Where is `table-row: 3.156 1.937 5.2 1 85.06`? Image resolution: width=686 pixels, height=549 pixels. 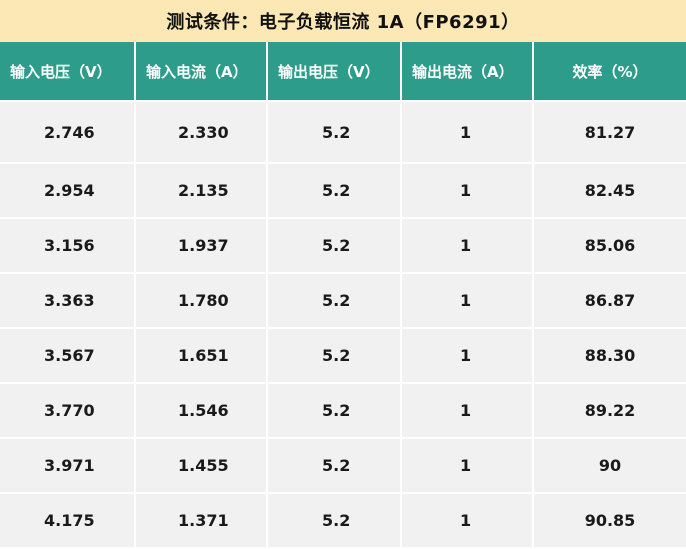 table-row: 3.156 1.937 5.2 1 85.06 is located at coordinates (343, 246).